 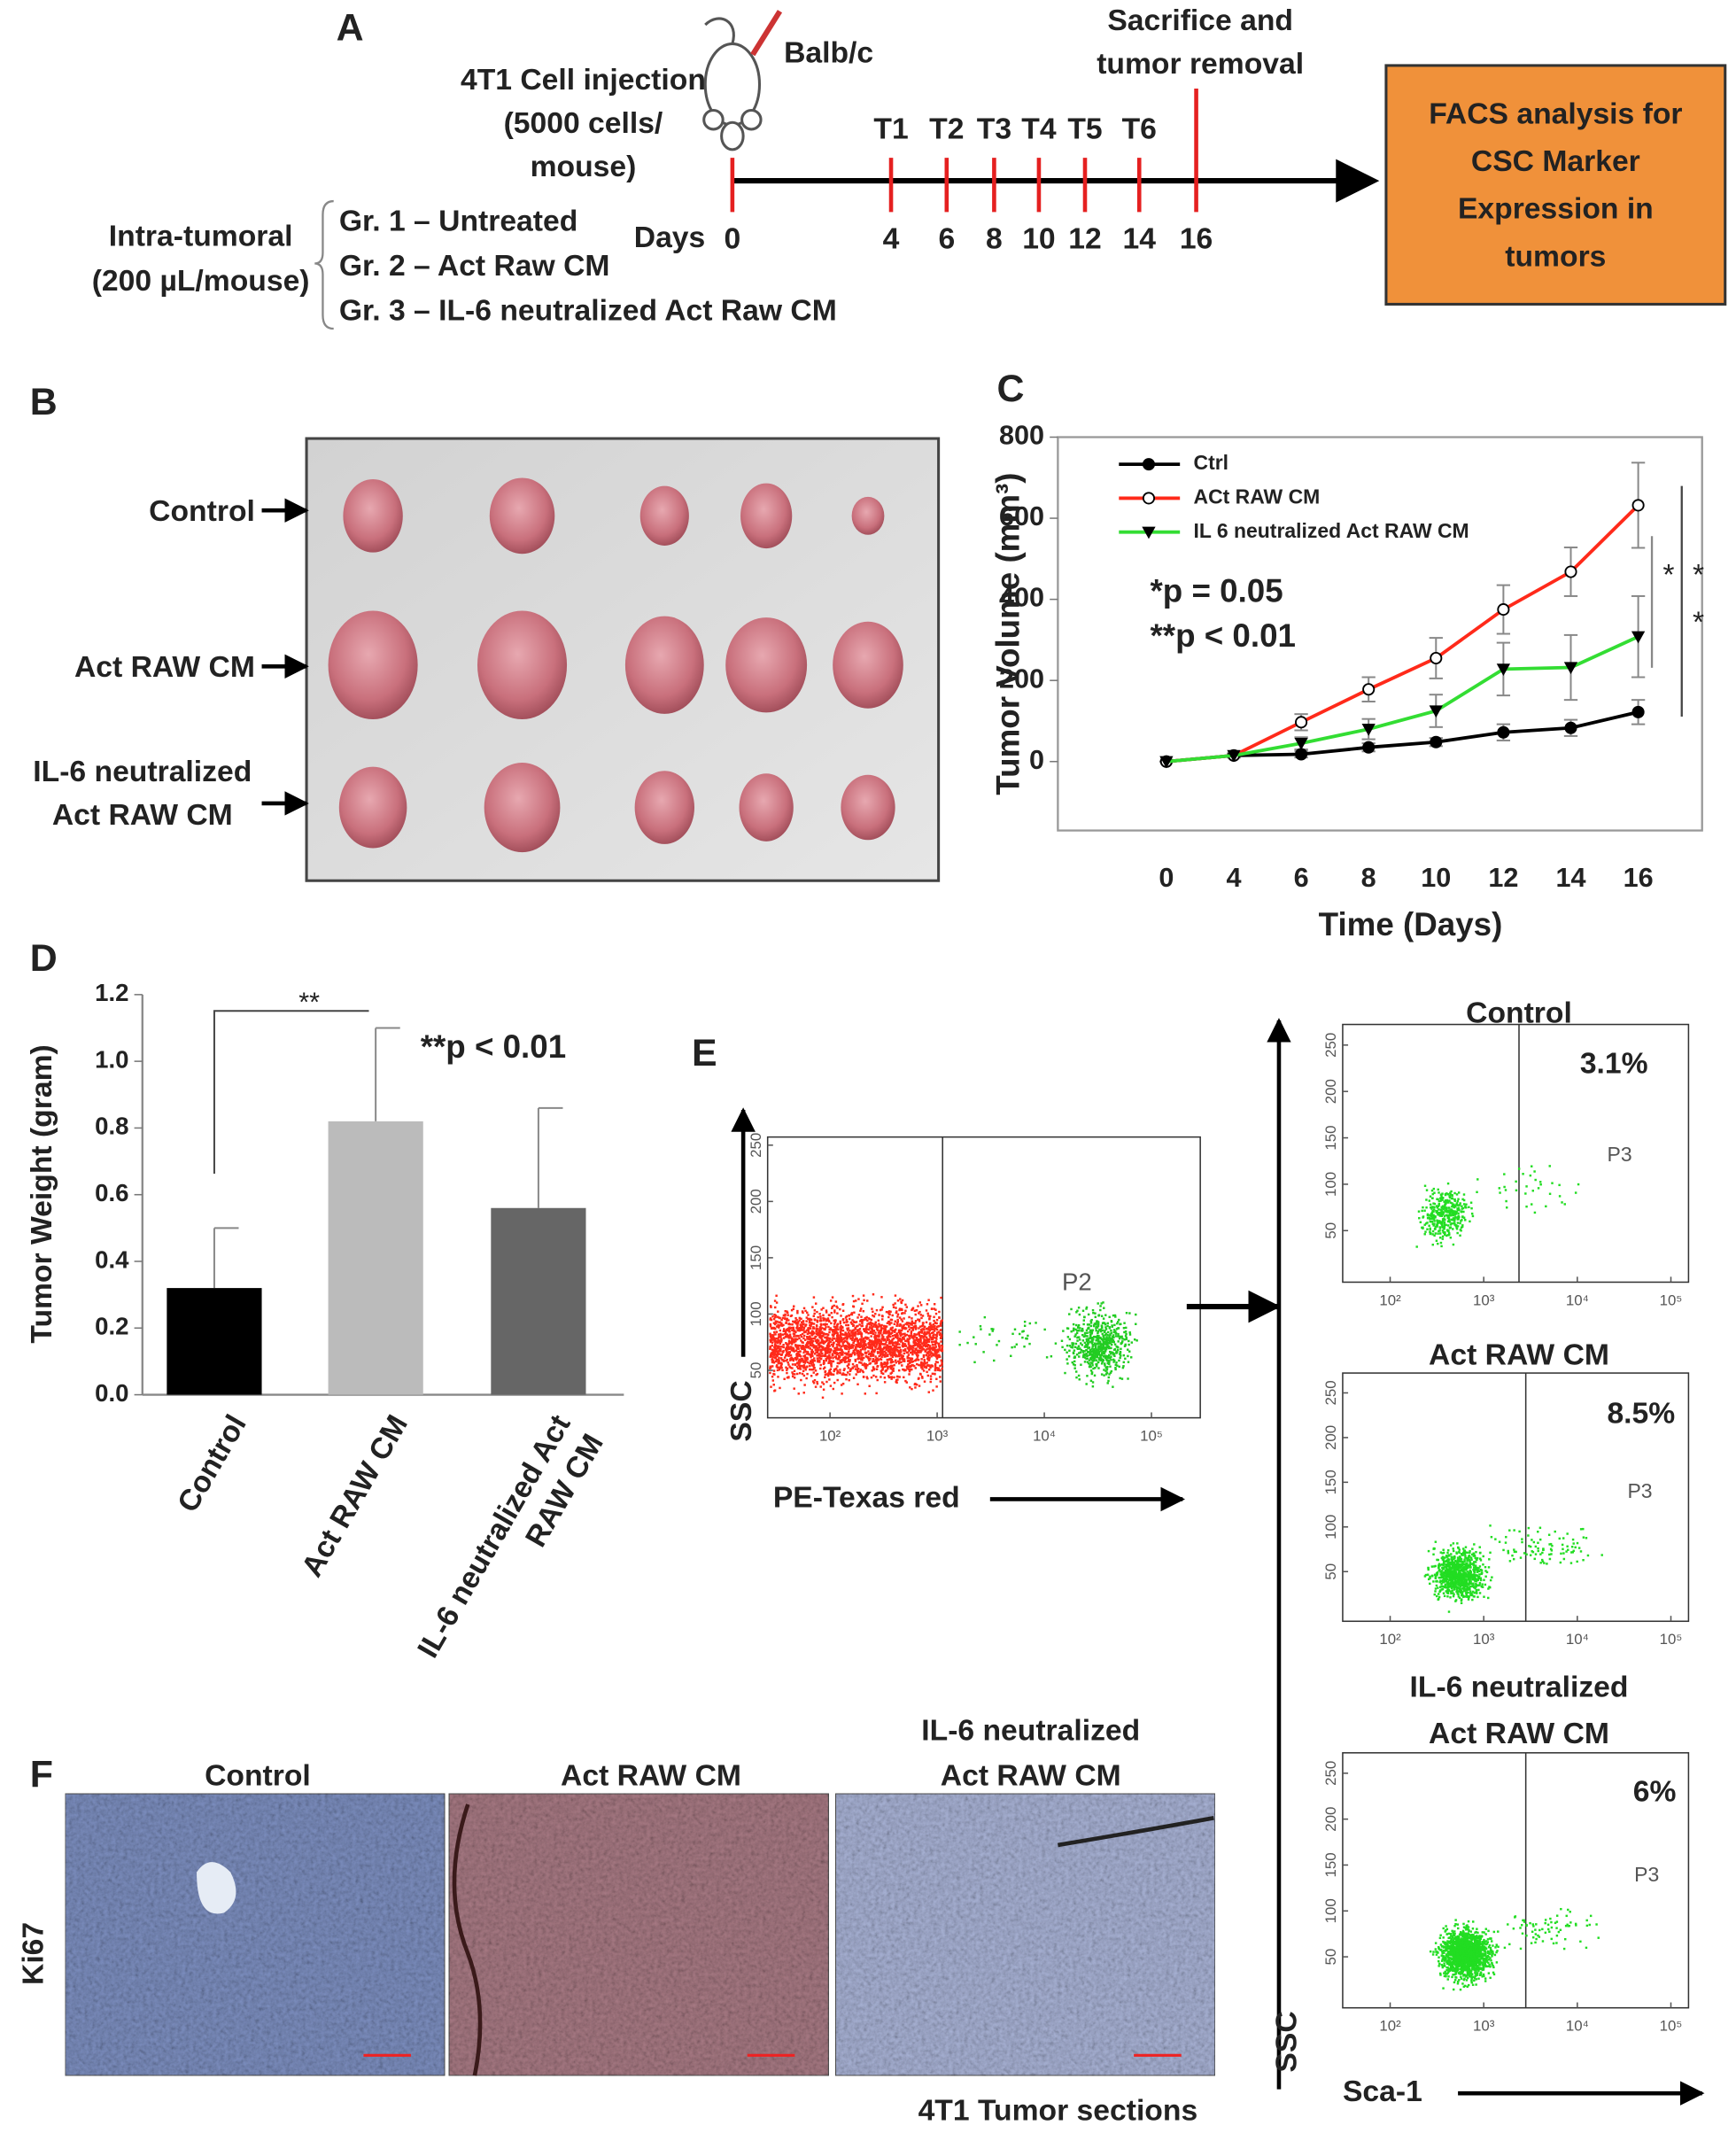 What do you see at coordinates (830, 1436) in the screenshot?
I see `flow-x-tick: 10²` at bounding box center [830, 1436].